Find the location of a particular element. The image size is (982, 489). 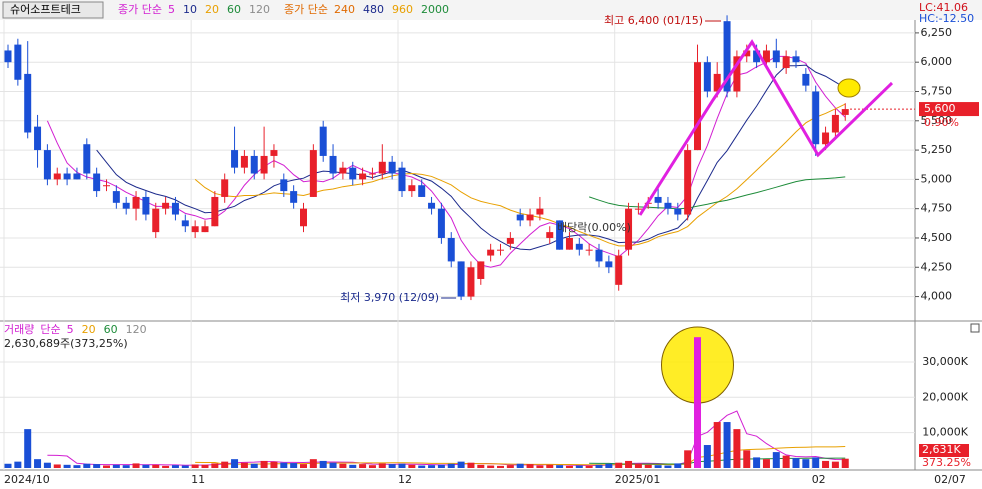

end-date: 02/07 is located at coordinates (950, 479).